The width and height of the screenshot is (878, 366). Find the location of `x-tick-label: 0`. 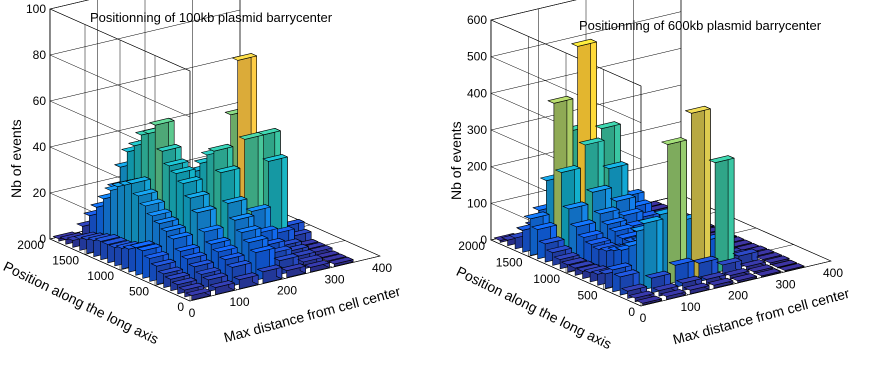

x-tick-label: 0 is located at coordinates (643, 318).